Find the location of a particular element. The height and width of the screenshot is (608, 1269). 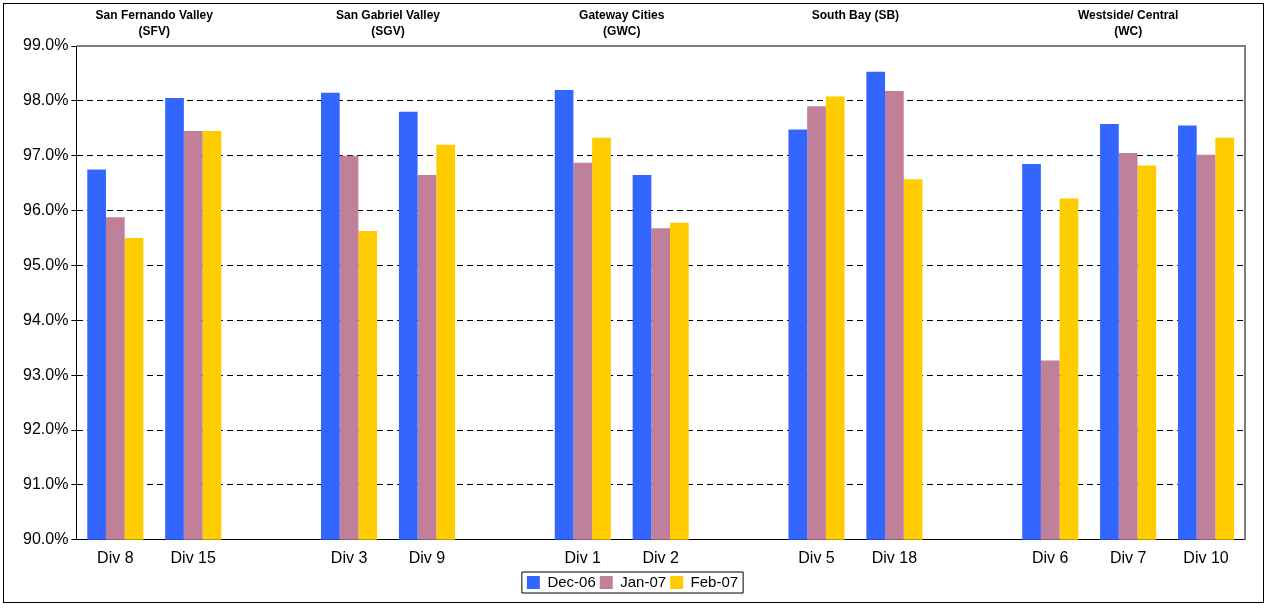

x-tick-label: Div 6 is located at coordinates (1050, 557).